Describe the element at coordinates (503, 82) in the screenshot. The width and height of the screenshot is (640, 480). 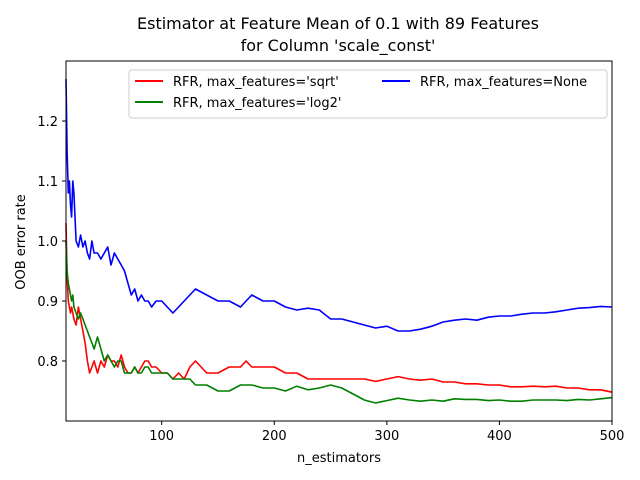
I see `legend-label-none: RFR, max_features=None` at that location.